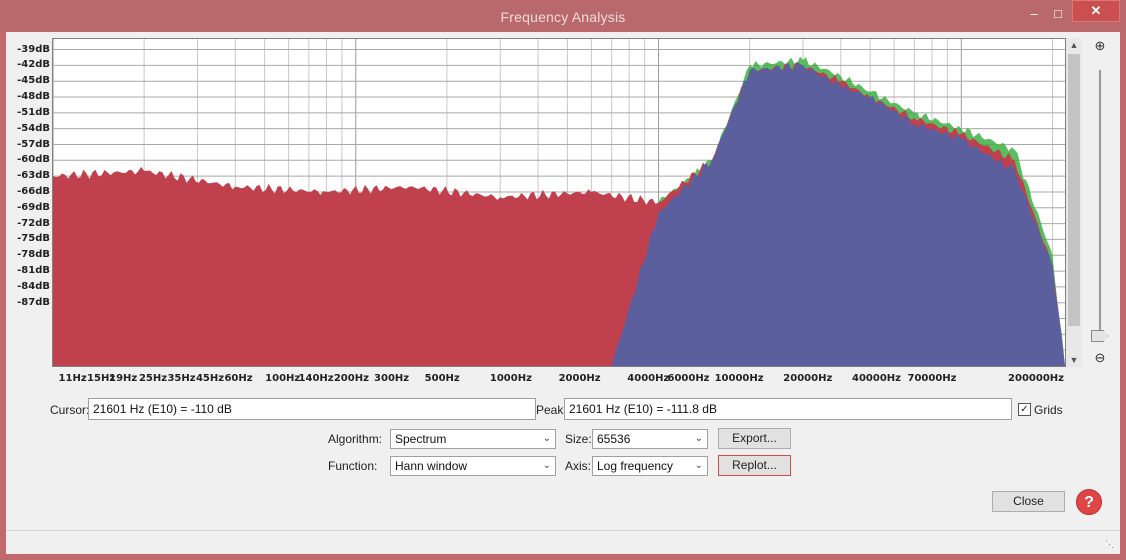 The height and width of the screenshot is (560, 1126). Describe the element at coordinates (312, 409) in the screenshot. I see `cursor-readout: 21601 Hz (E10) = -110 dB` at that location.